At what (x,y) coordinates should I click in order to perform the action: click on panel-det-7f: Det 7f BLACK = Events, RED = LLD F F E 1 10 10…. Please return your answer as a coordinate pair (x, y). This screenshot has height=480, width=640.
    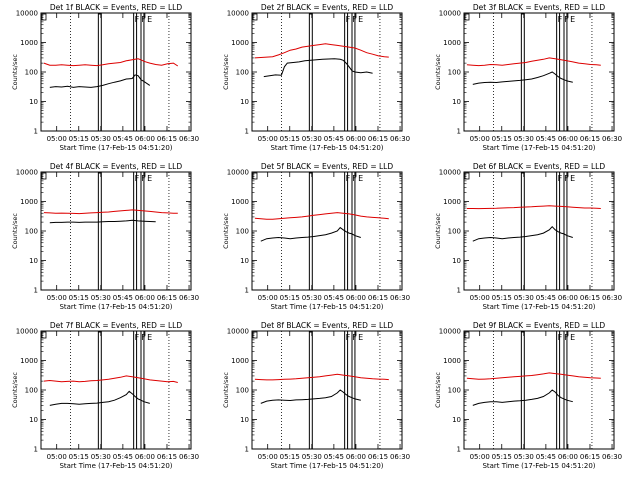
    Looking at the image, I should click on (105, 395).